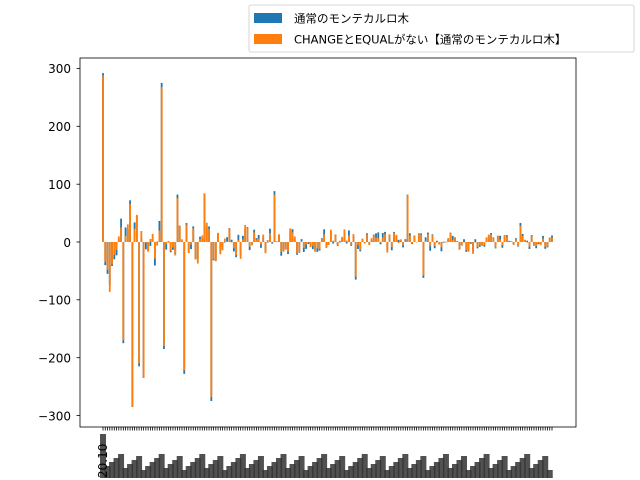 This screenshot has height=480, width=640. What do you see at coordinates (59, 69) in the screenshot?
I see `y-tick-label: 300` at bounding box center [59, 69].